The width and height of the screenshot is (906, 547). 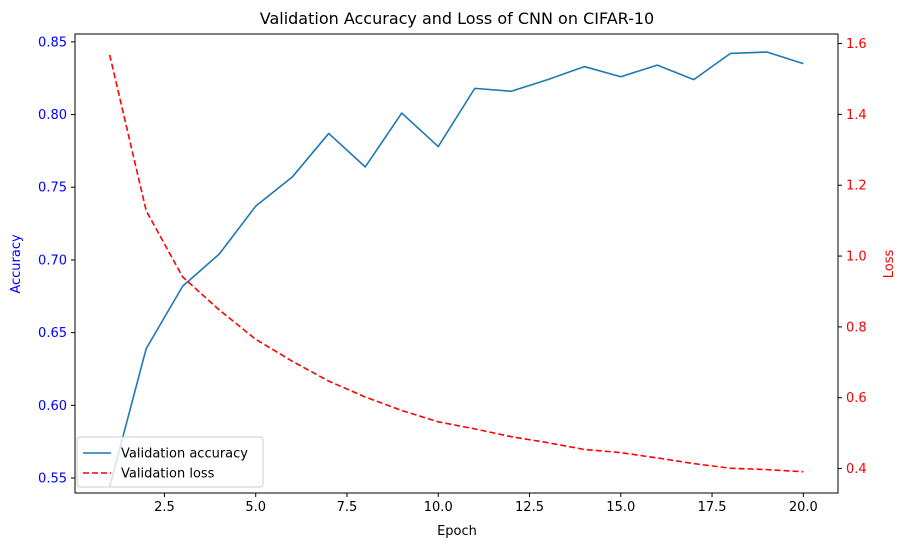 I want to click on legend-label: Validation accuracy, so click(x=184, y=454).